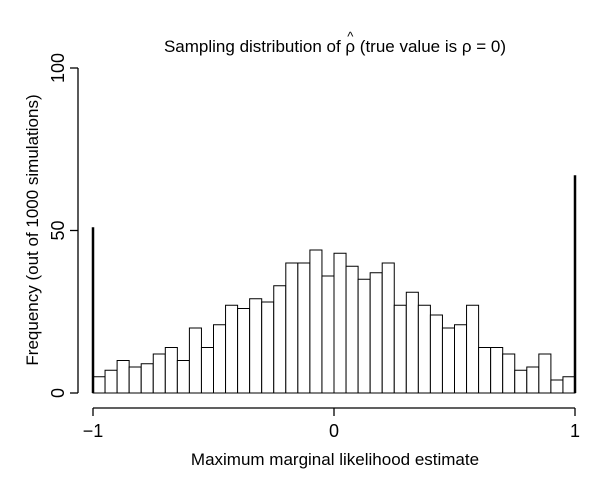 The height and width of the screenshot is (482, 612). Describe the element at coordinates (58, 230) in the screenshot. I see `y-tick-label: 50` at that location.